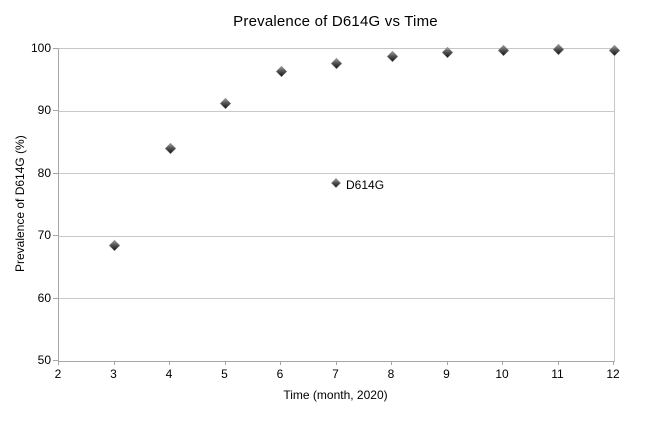 This screenshot has height=425, width=652. I want to click on legend-diamond-marker-icon, so click(336, 183).